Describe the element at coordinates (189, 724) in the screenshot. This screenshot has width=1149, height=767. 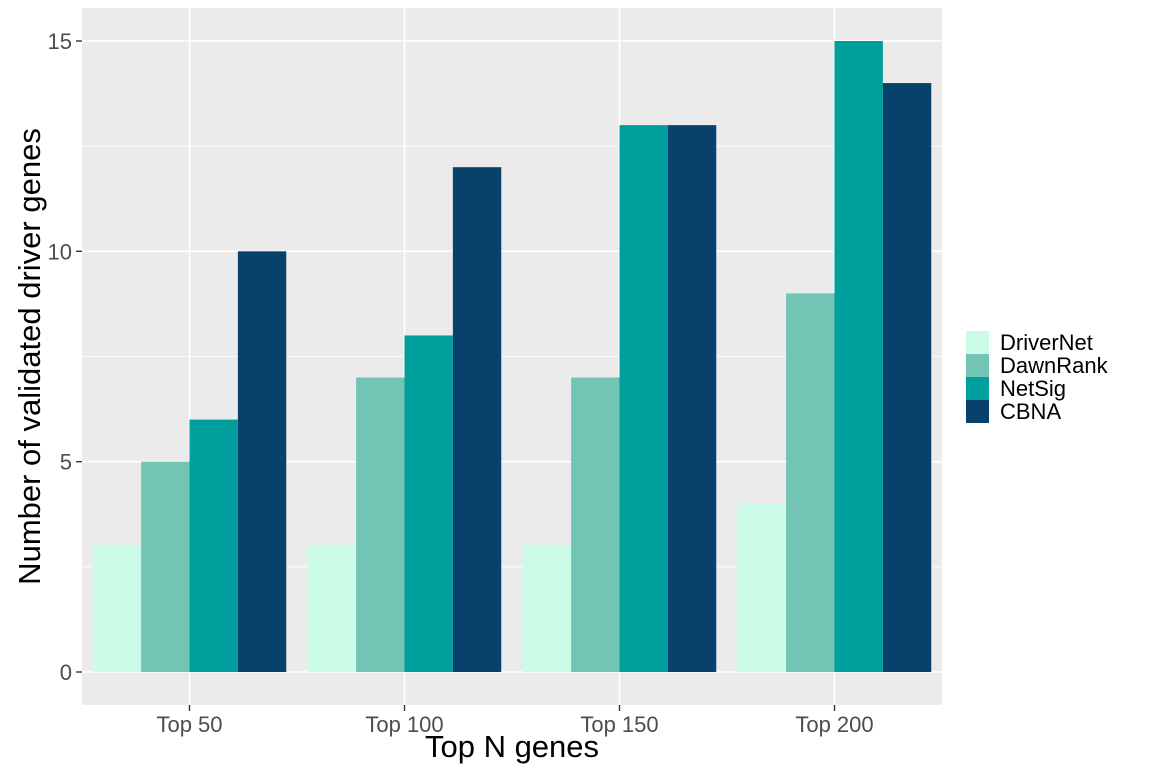
I see `x-tick-label: Top 50` at that location.